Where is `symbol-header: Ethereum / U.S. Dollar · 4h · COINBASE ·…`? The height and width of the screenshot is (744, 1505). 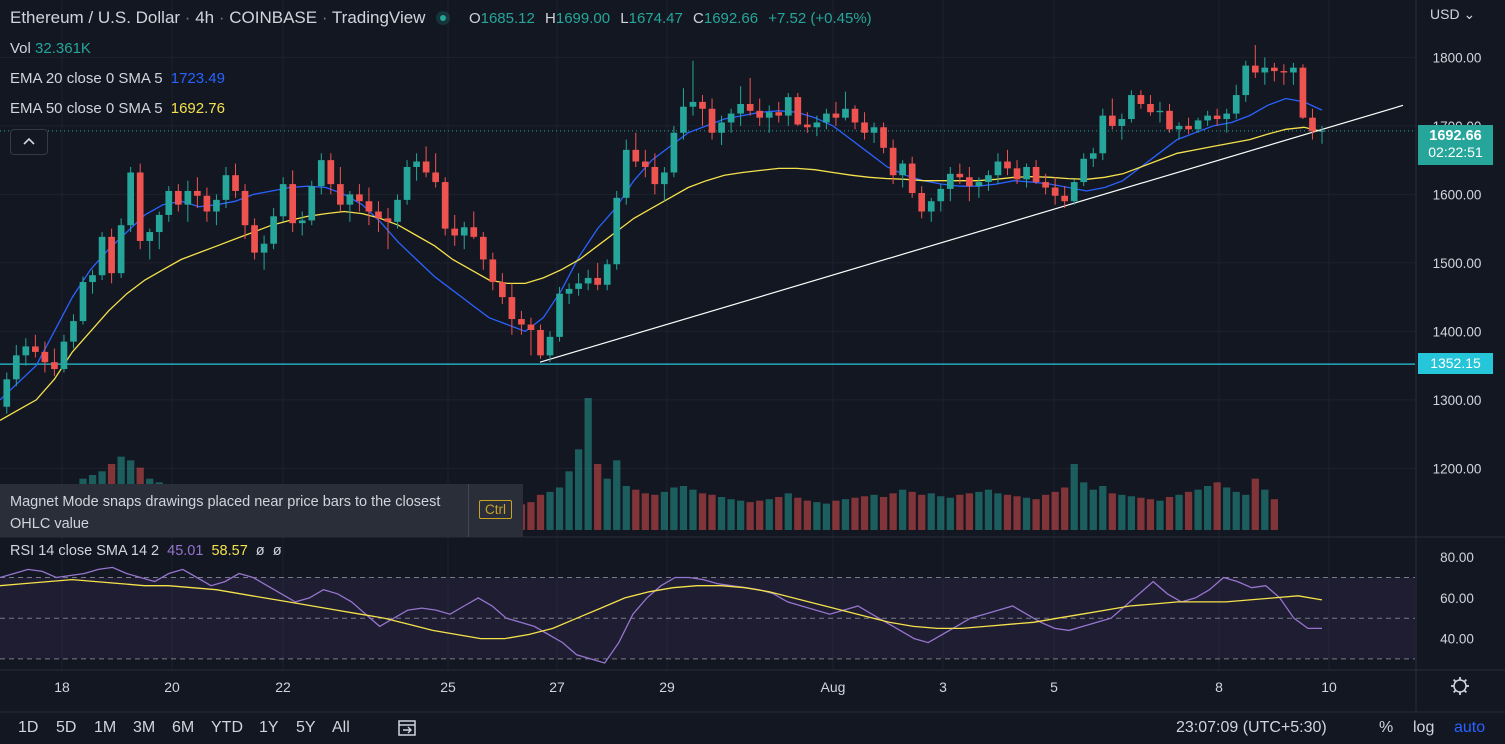 symbol-header: Ethereum / U.S. Dollar · 4h · COINBASE ·… is located at coordinates (441, 17).